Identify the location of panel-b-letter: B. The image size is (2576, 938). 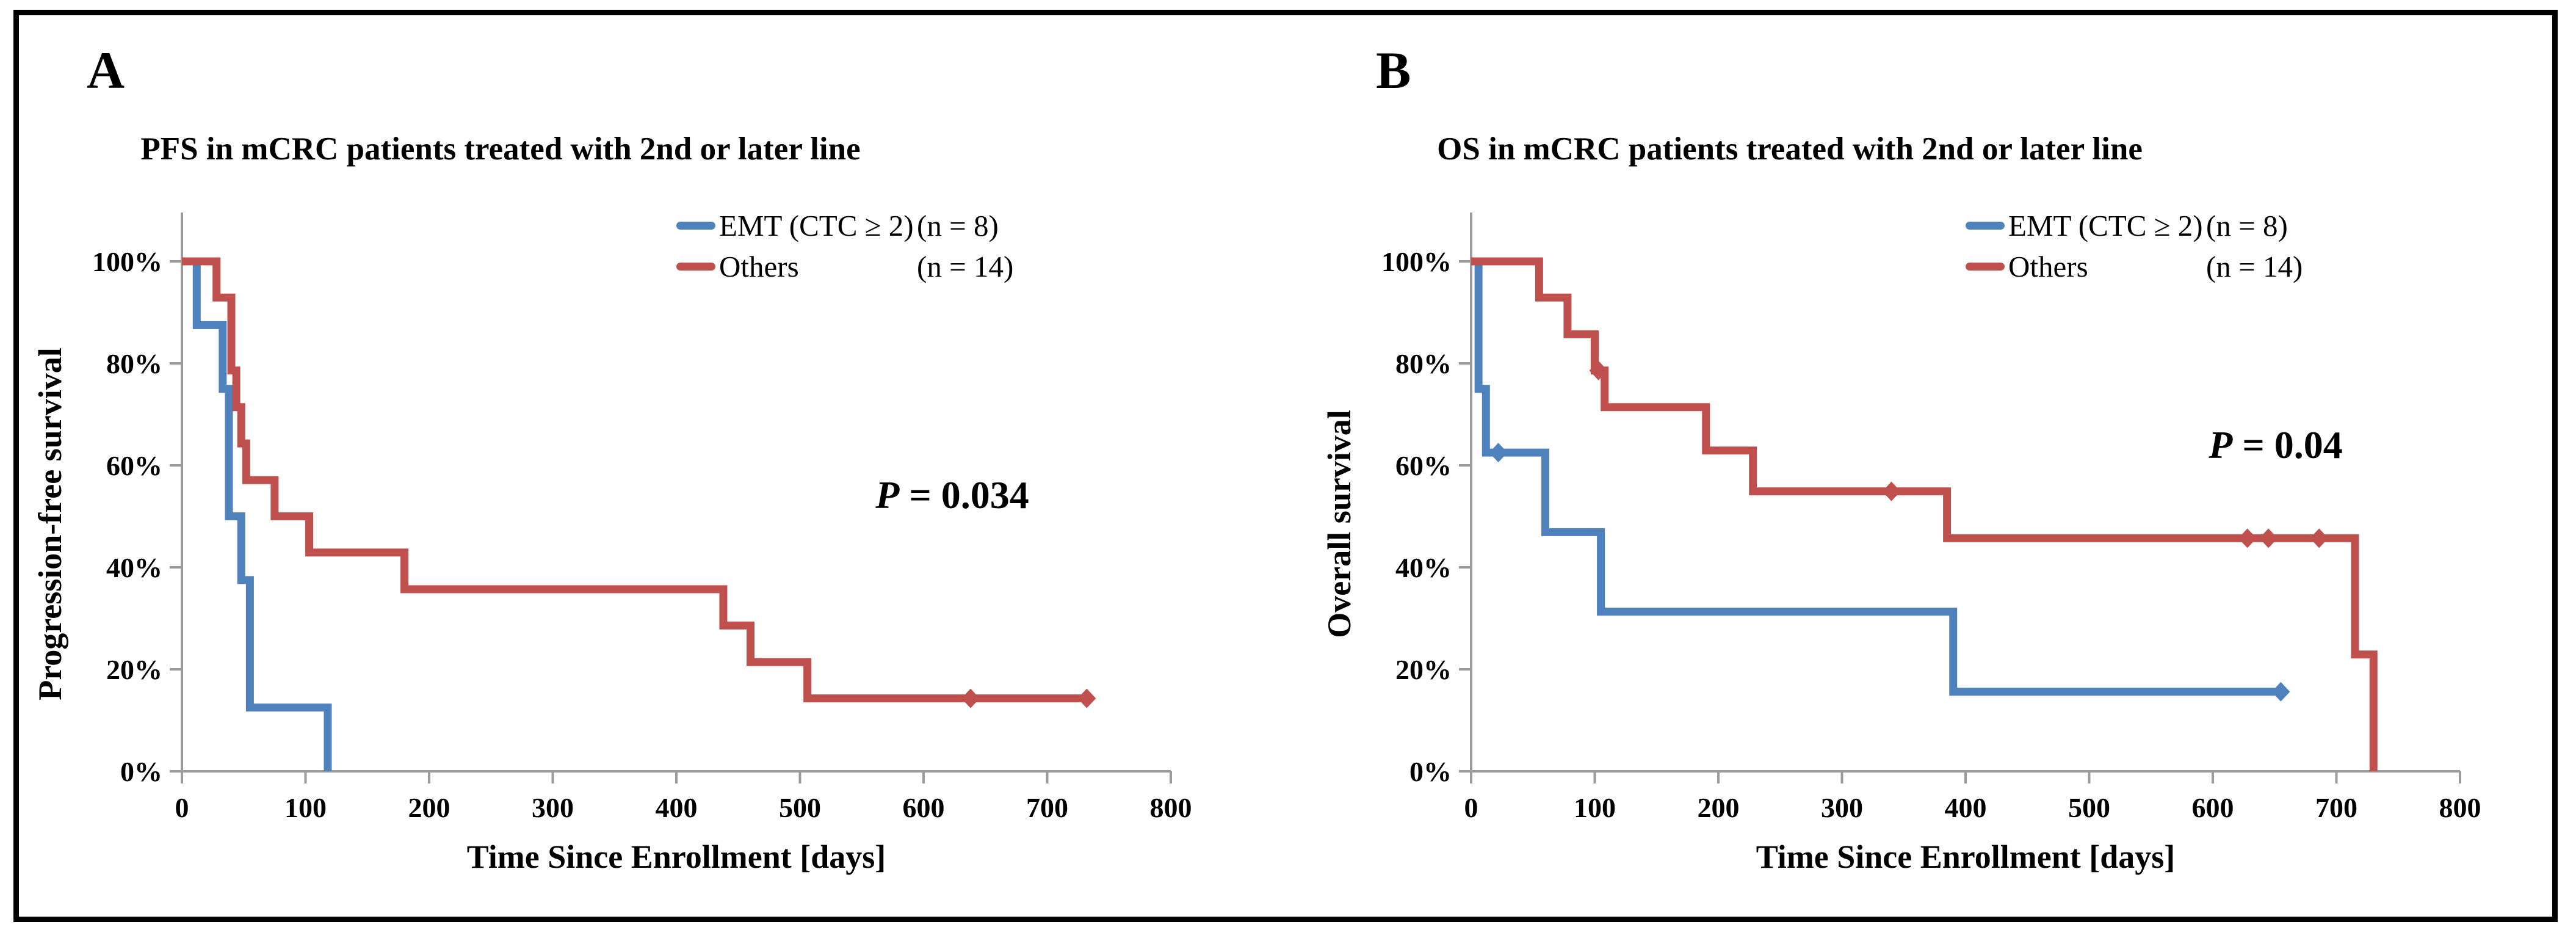
(1393, 70).